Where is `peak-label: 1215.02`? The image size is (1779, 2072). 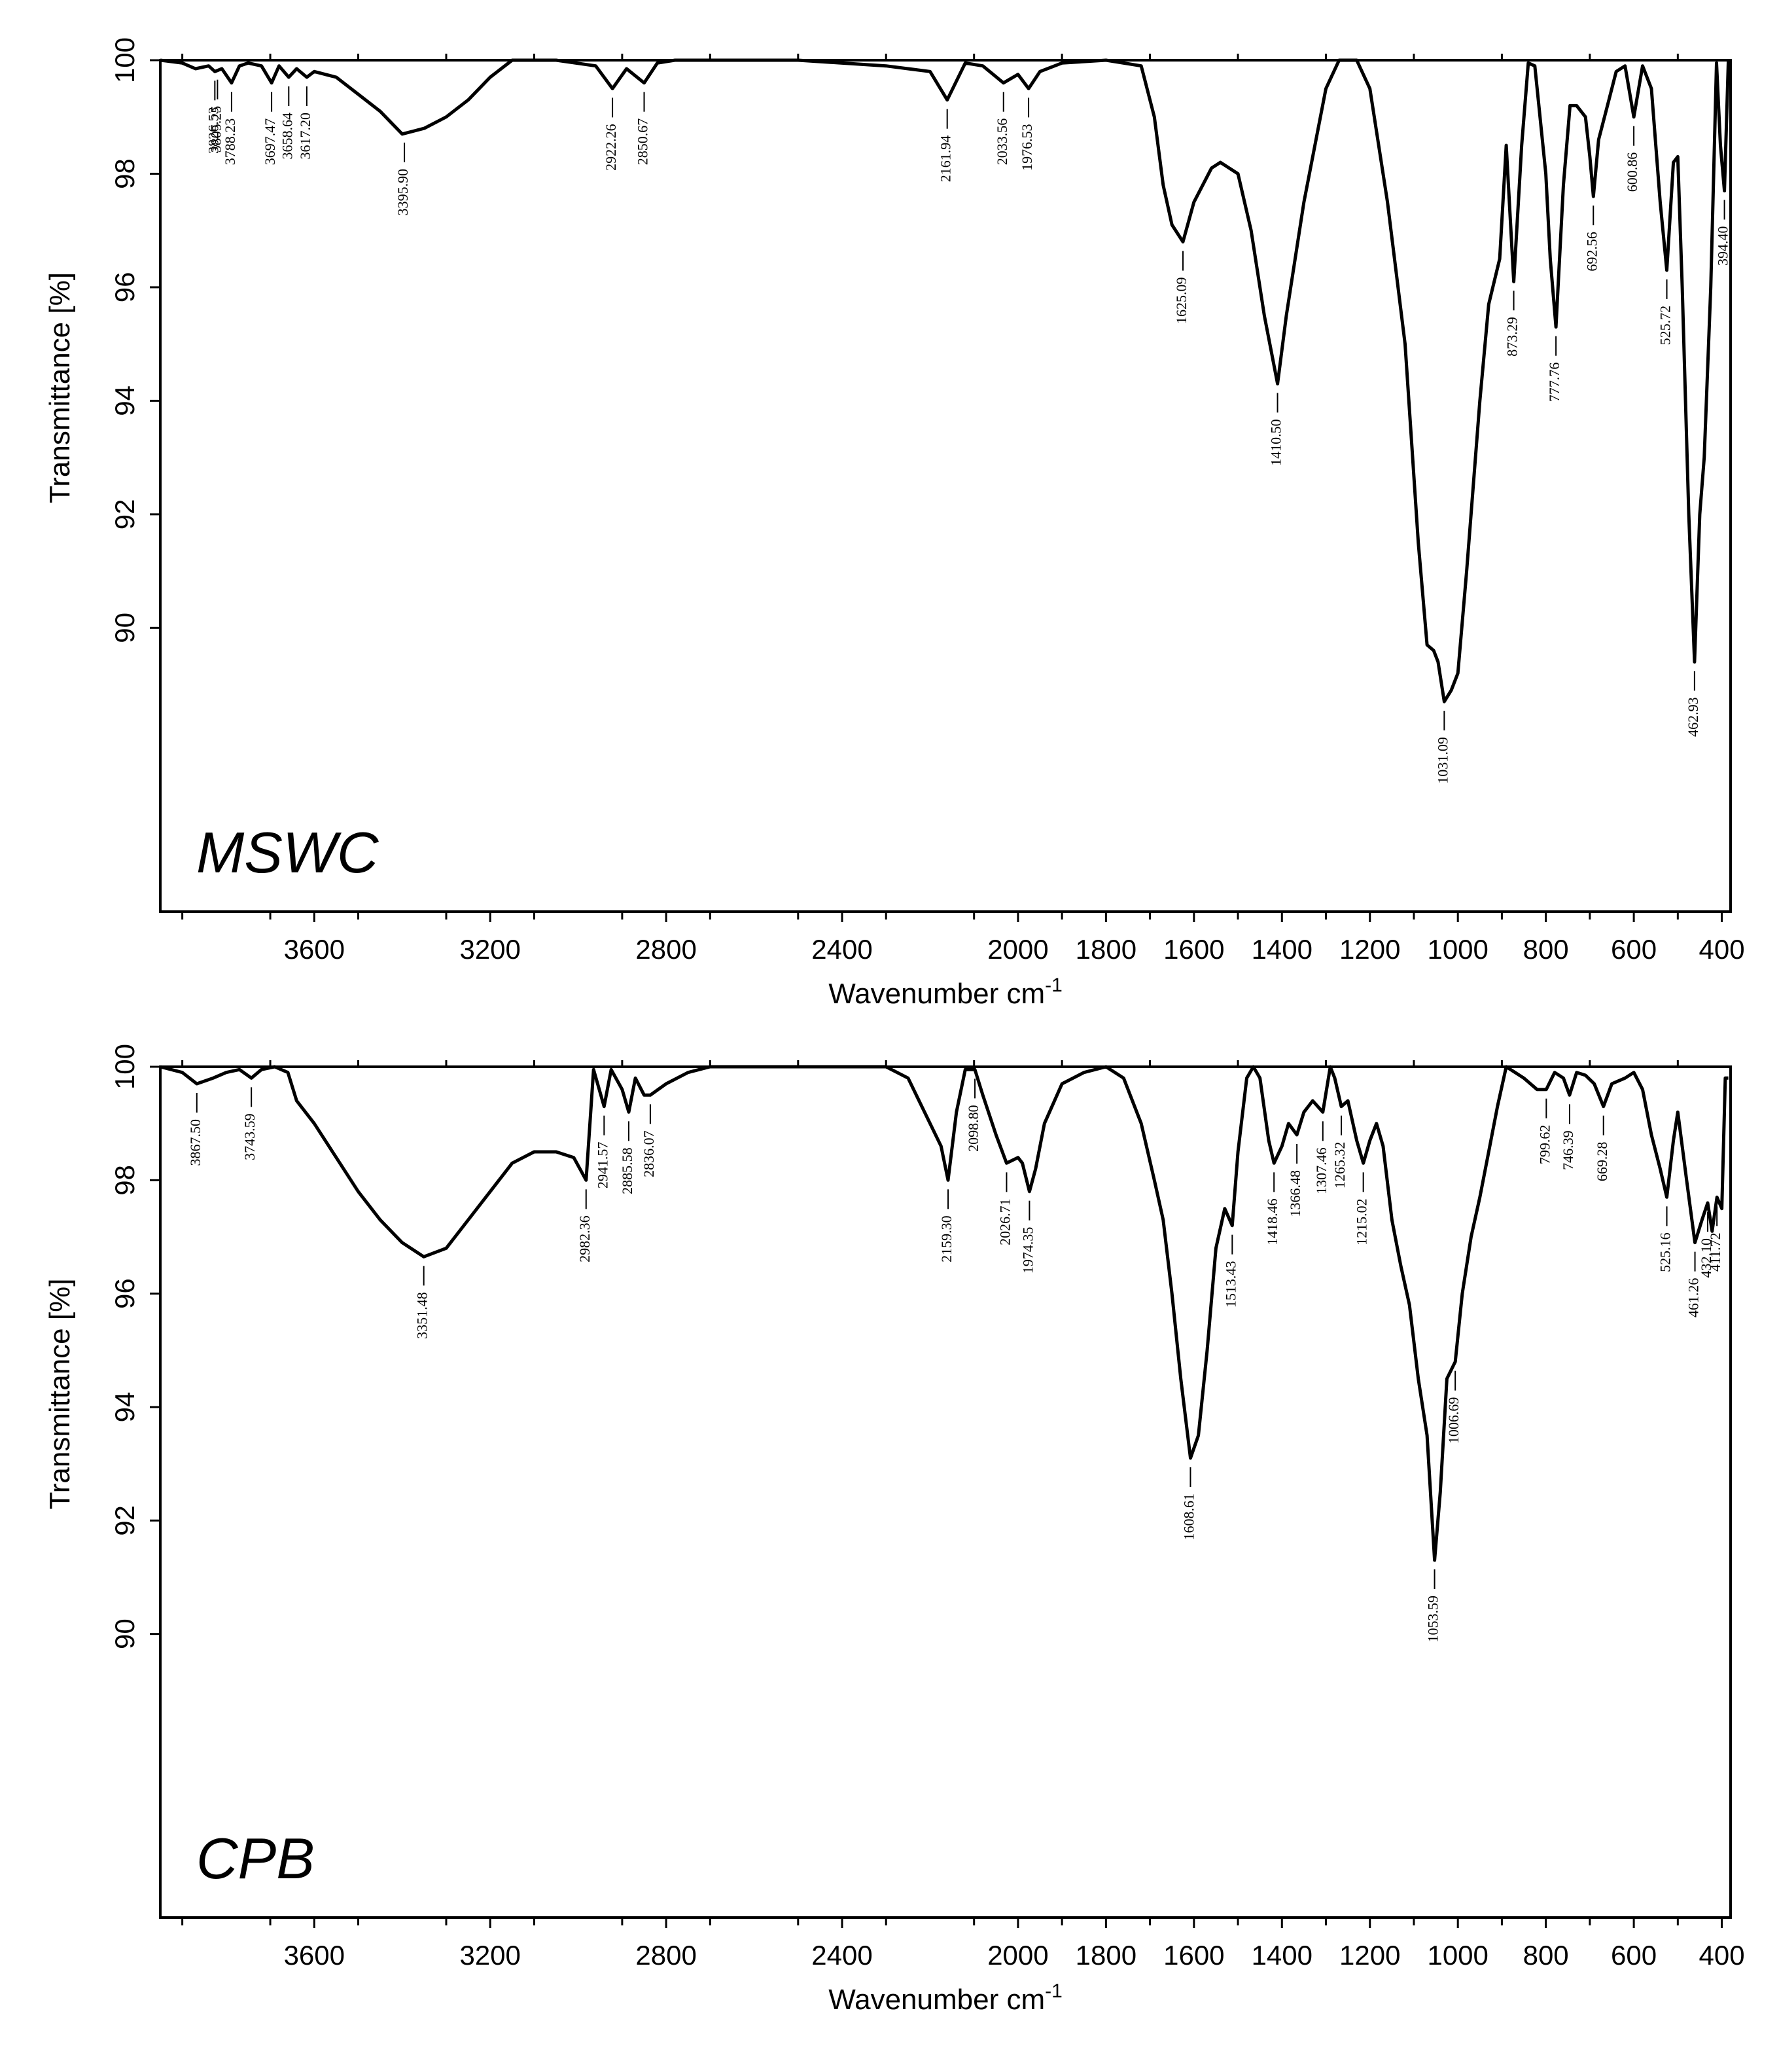 peak-label: 1215.02 is located at coordinates (1362, 1221).